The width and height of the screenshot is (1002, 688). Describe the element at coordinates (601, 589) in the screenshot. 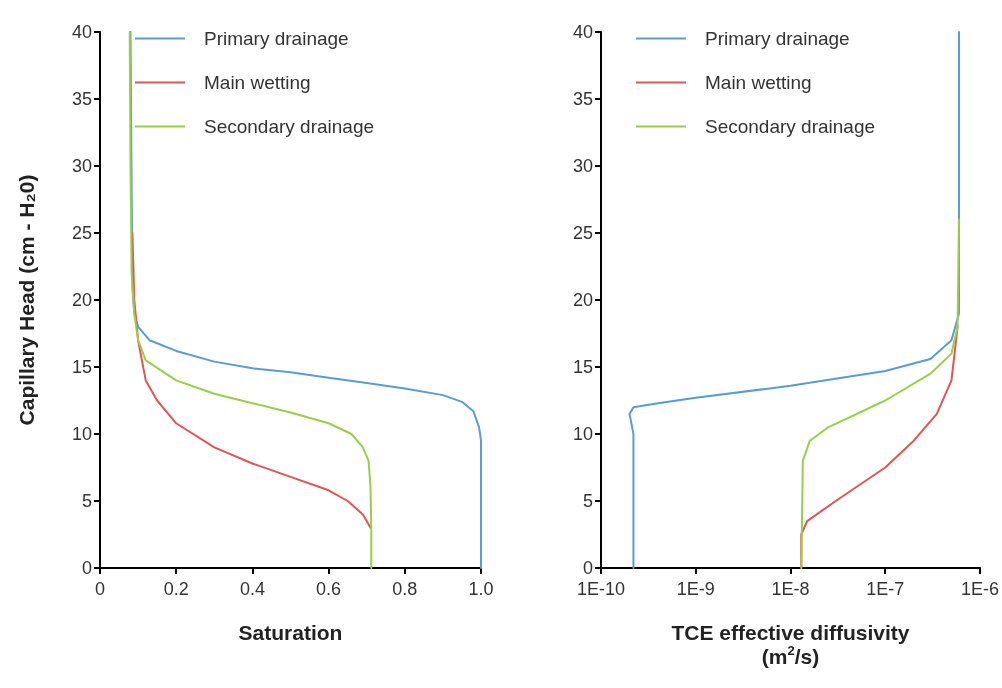

I see `x-tick-label: 1E-10` at that location.